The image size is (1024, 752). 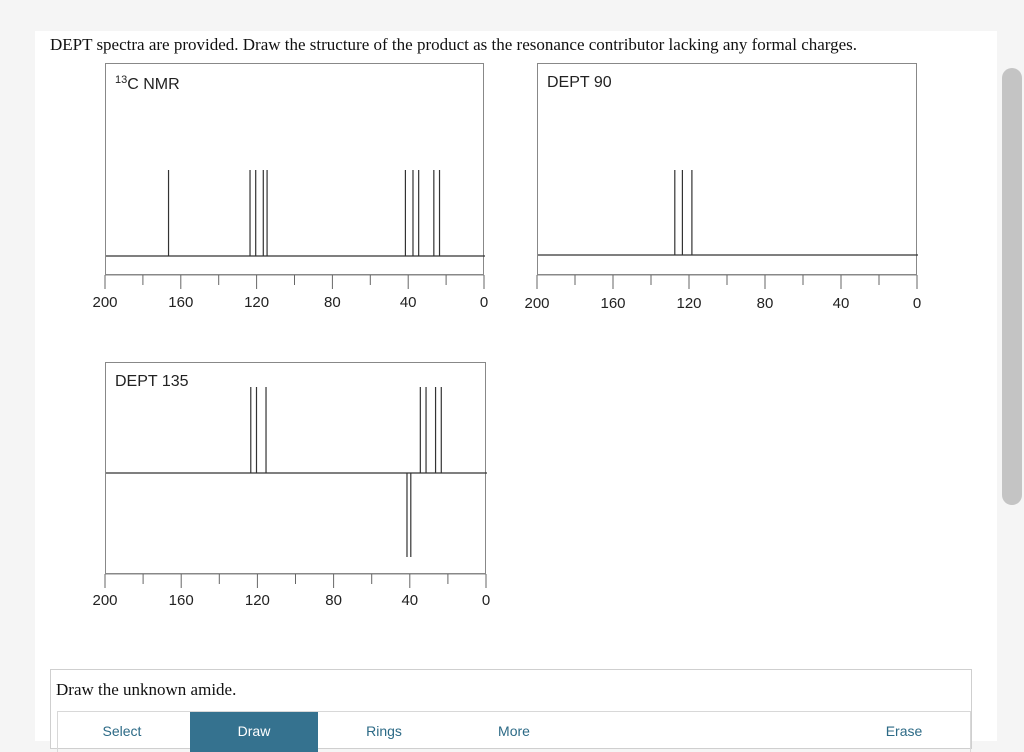 What do you see at coordinates (122, 731) in the screenshot?
I see `select-tool-button: Select` at bounding box center [122, 731].